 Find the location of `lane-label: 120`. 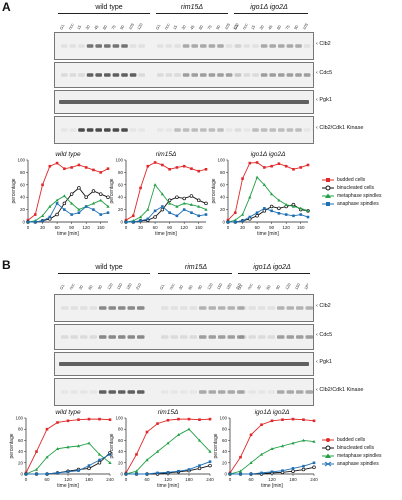

lane-label: 120 is located at coordinates (288, 286).